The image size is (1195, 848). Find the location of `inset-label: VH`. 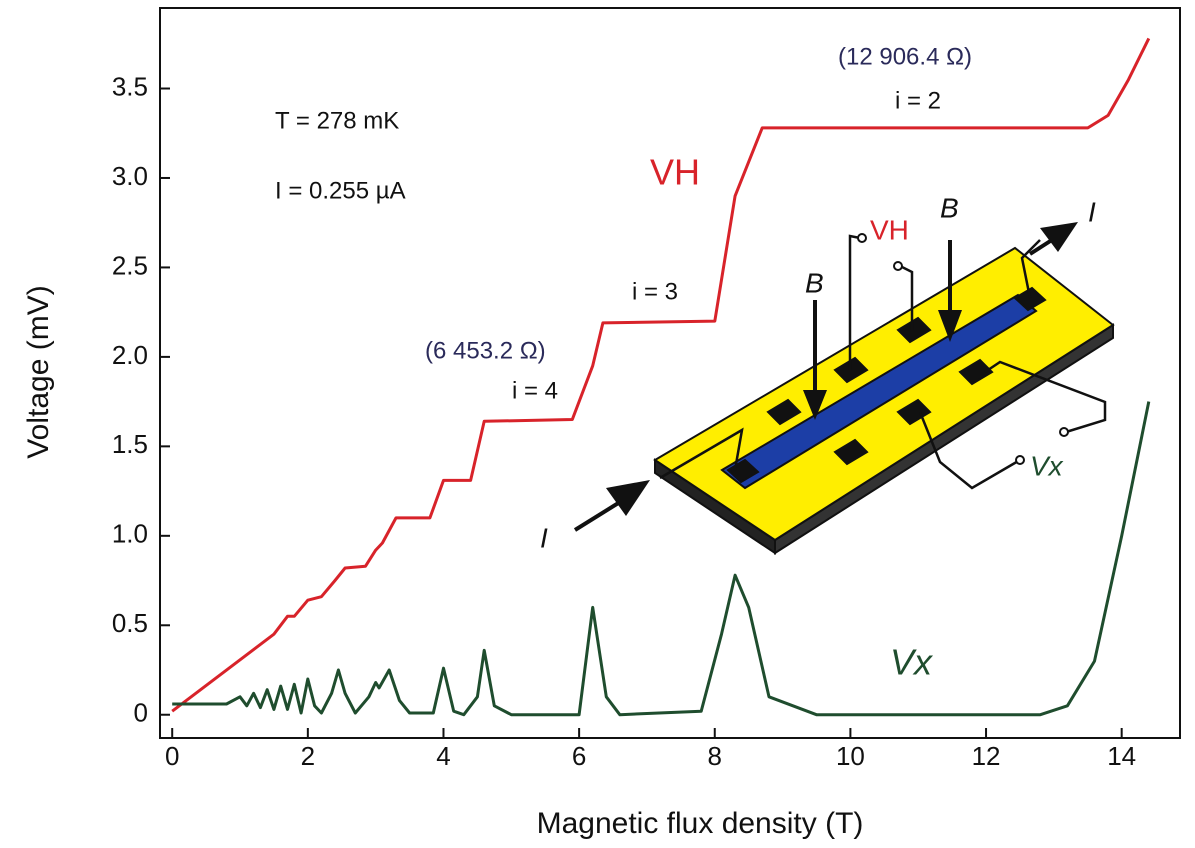

inset-label: VH is located at coordinates (889, 229).